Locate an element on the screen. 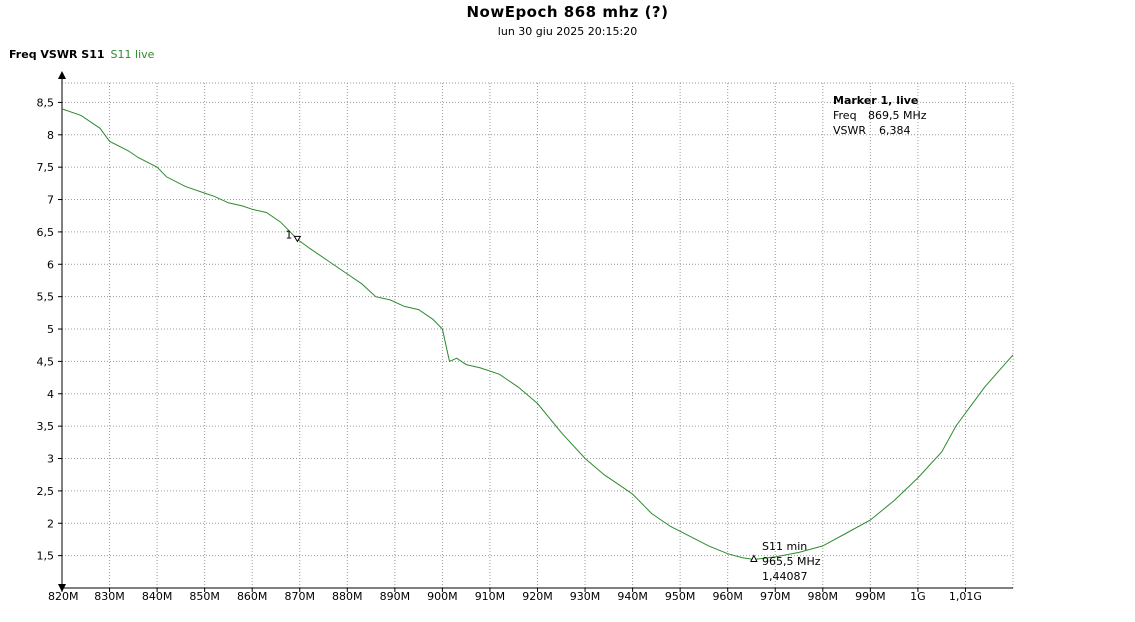 The width and height of the screenshot is (1135, 622). marker-info-box: Marker 1, live Freq 869,5 MHz VSWR 6,384 is located at coordinates (880, 115).